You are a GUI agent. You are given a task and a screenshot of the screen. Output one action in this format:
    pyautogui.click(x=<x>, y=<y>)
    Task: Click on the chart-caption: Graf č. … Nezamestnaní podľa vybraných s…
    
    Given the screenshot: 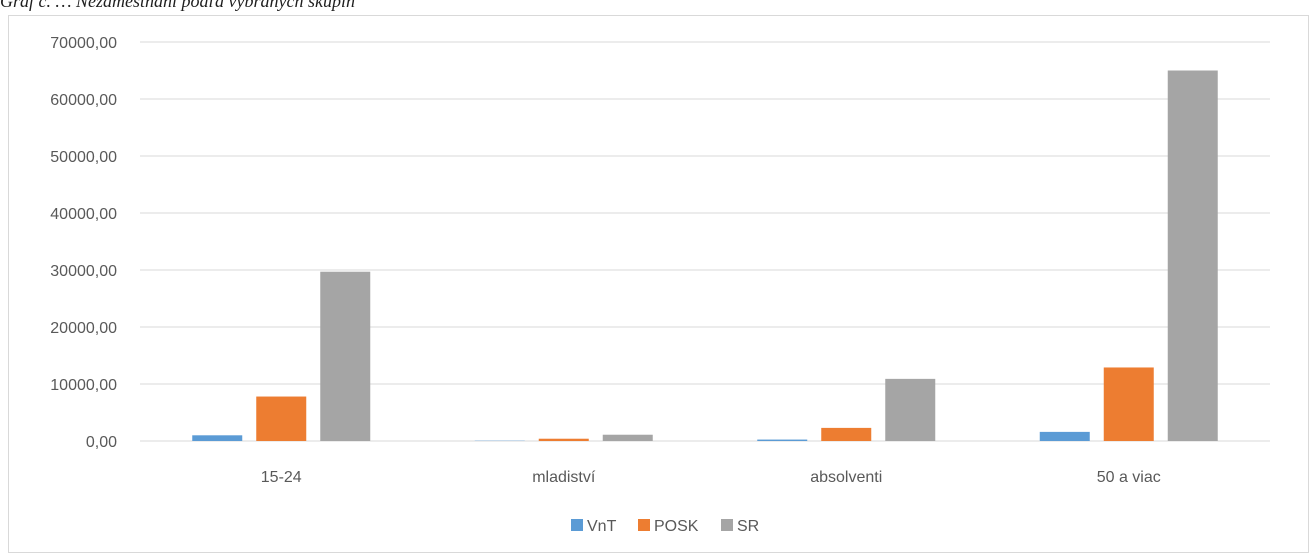 What is the action you would take?
    pyautogui.click(x=177, y=5)
    